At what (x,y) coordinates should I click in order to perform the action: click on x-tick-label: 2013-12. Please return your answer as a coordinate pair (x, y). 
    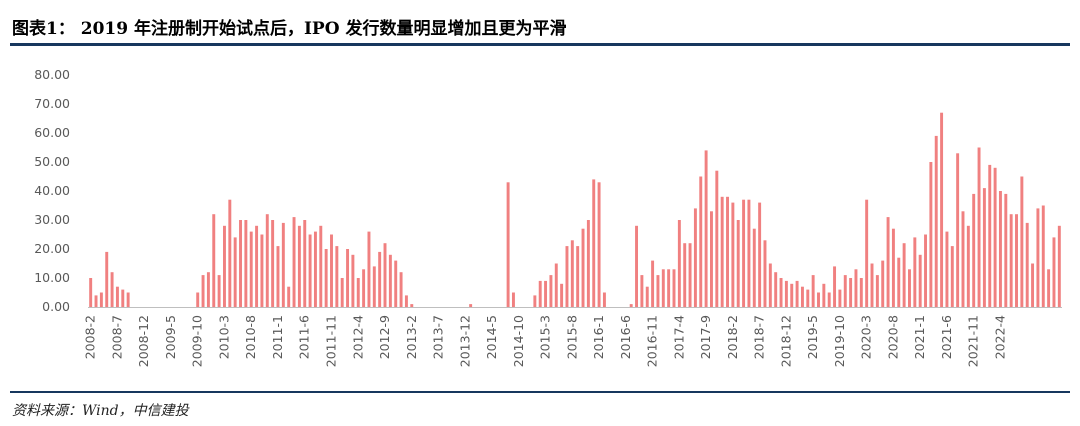
    Looking at the image, I should click on (464, 341).